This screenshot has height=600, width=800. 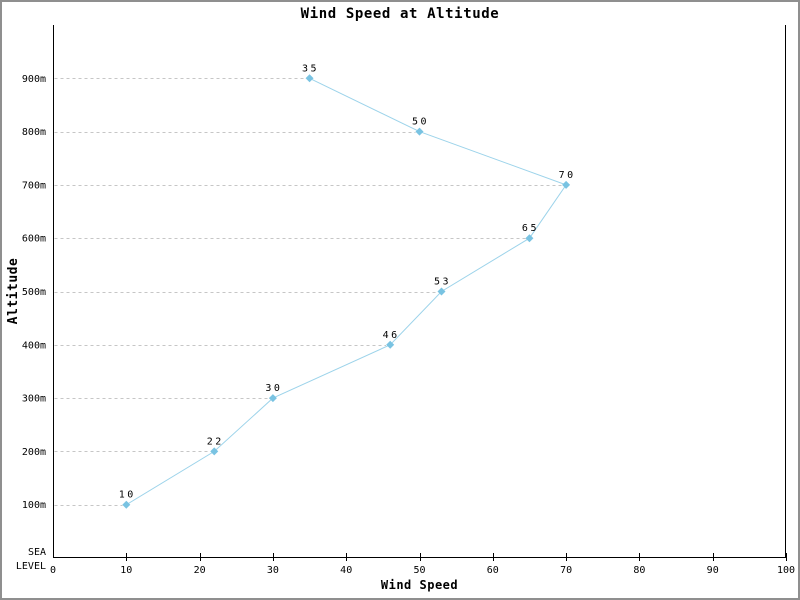 What do you see at coordinates (786, 570) in the screenshot?
I see `x-tick-label: 100` at bounding box center [786, 570].